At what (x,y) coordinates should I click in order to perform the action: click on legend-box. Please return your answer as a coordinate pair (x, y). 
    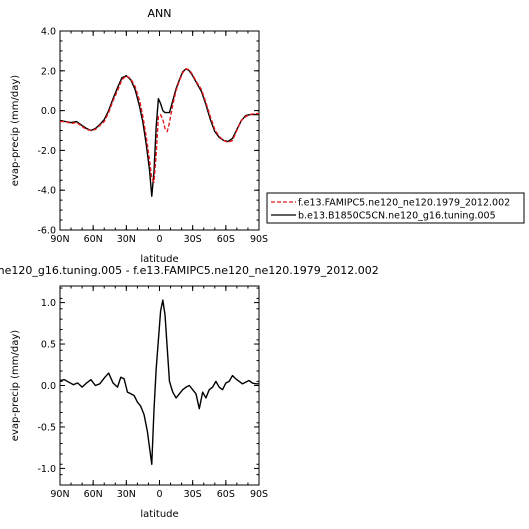
    Looking at the image, I should click on (395, 208).